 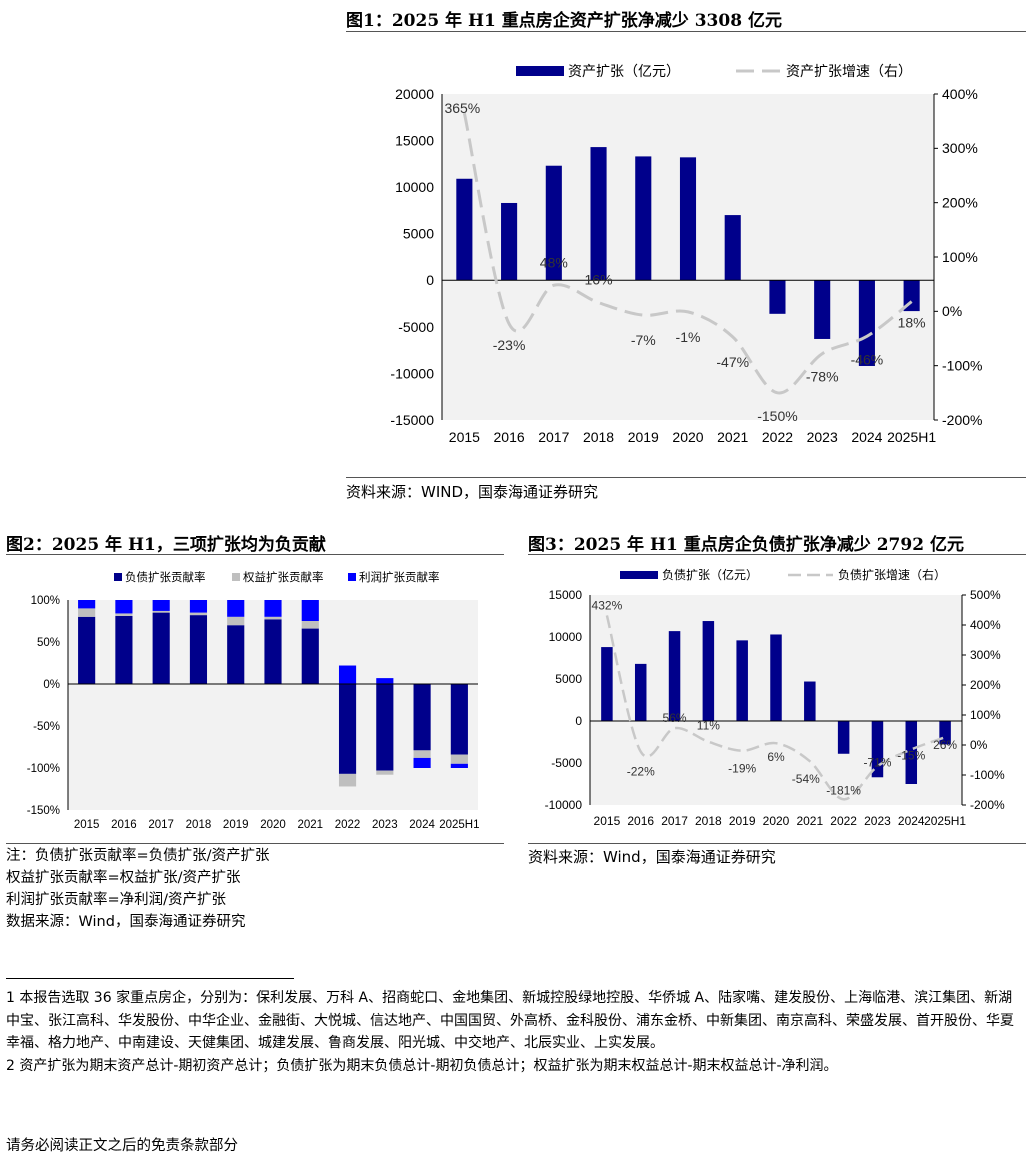 I want to click on fig1-category-label: 2016, so click(x=509, y=437).